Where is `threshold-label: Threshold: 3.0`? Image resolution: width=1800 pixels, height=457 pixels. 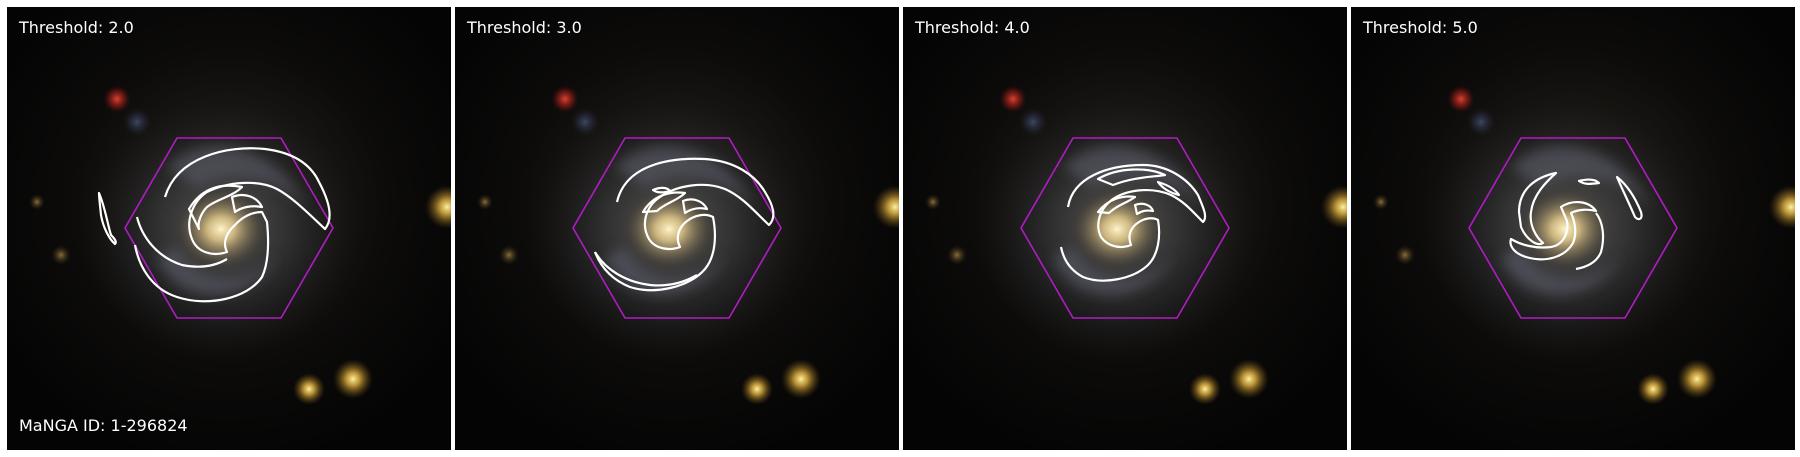 threshold-label: Threshold: 3.0 is located at coordinates (524, 27).